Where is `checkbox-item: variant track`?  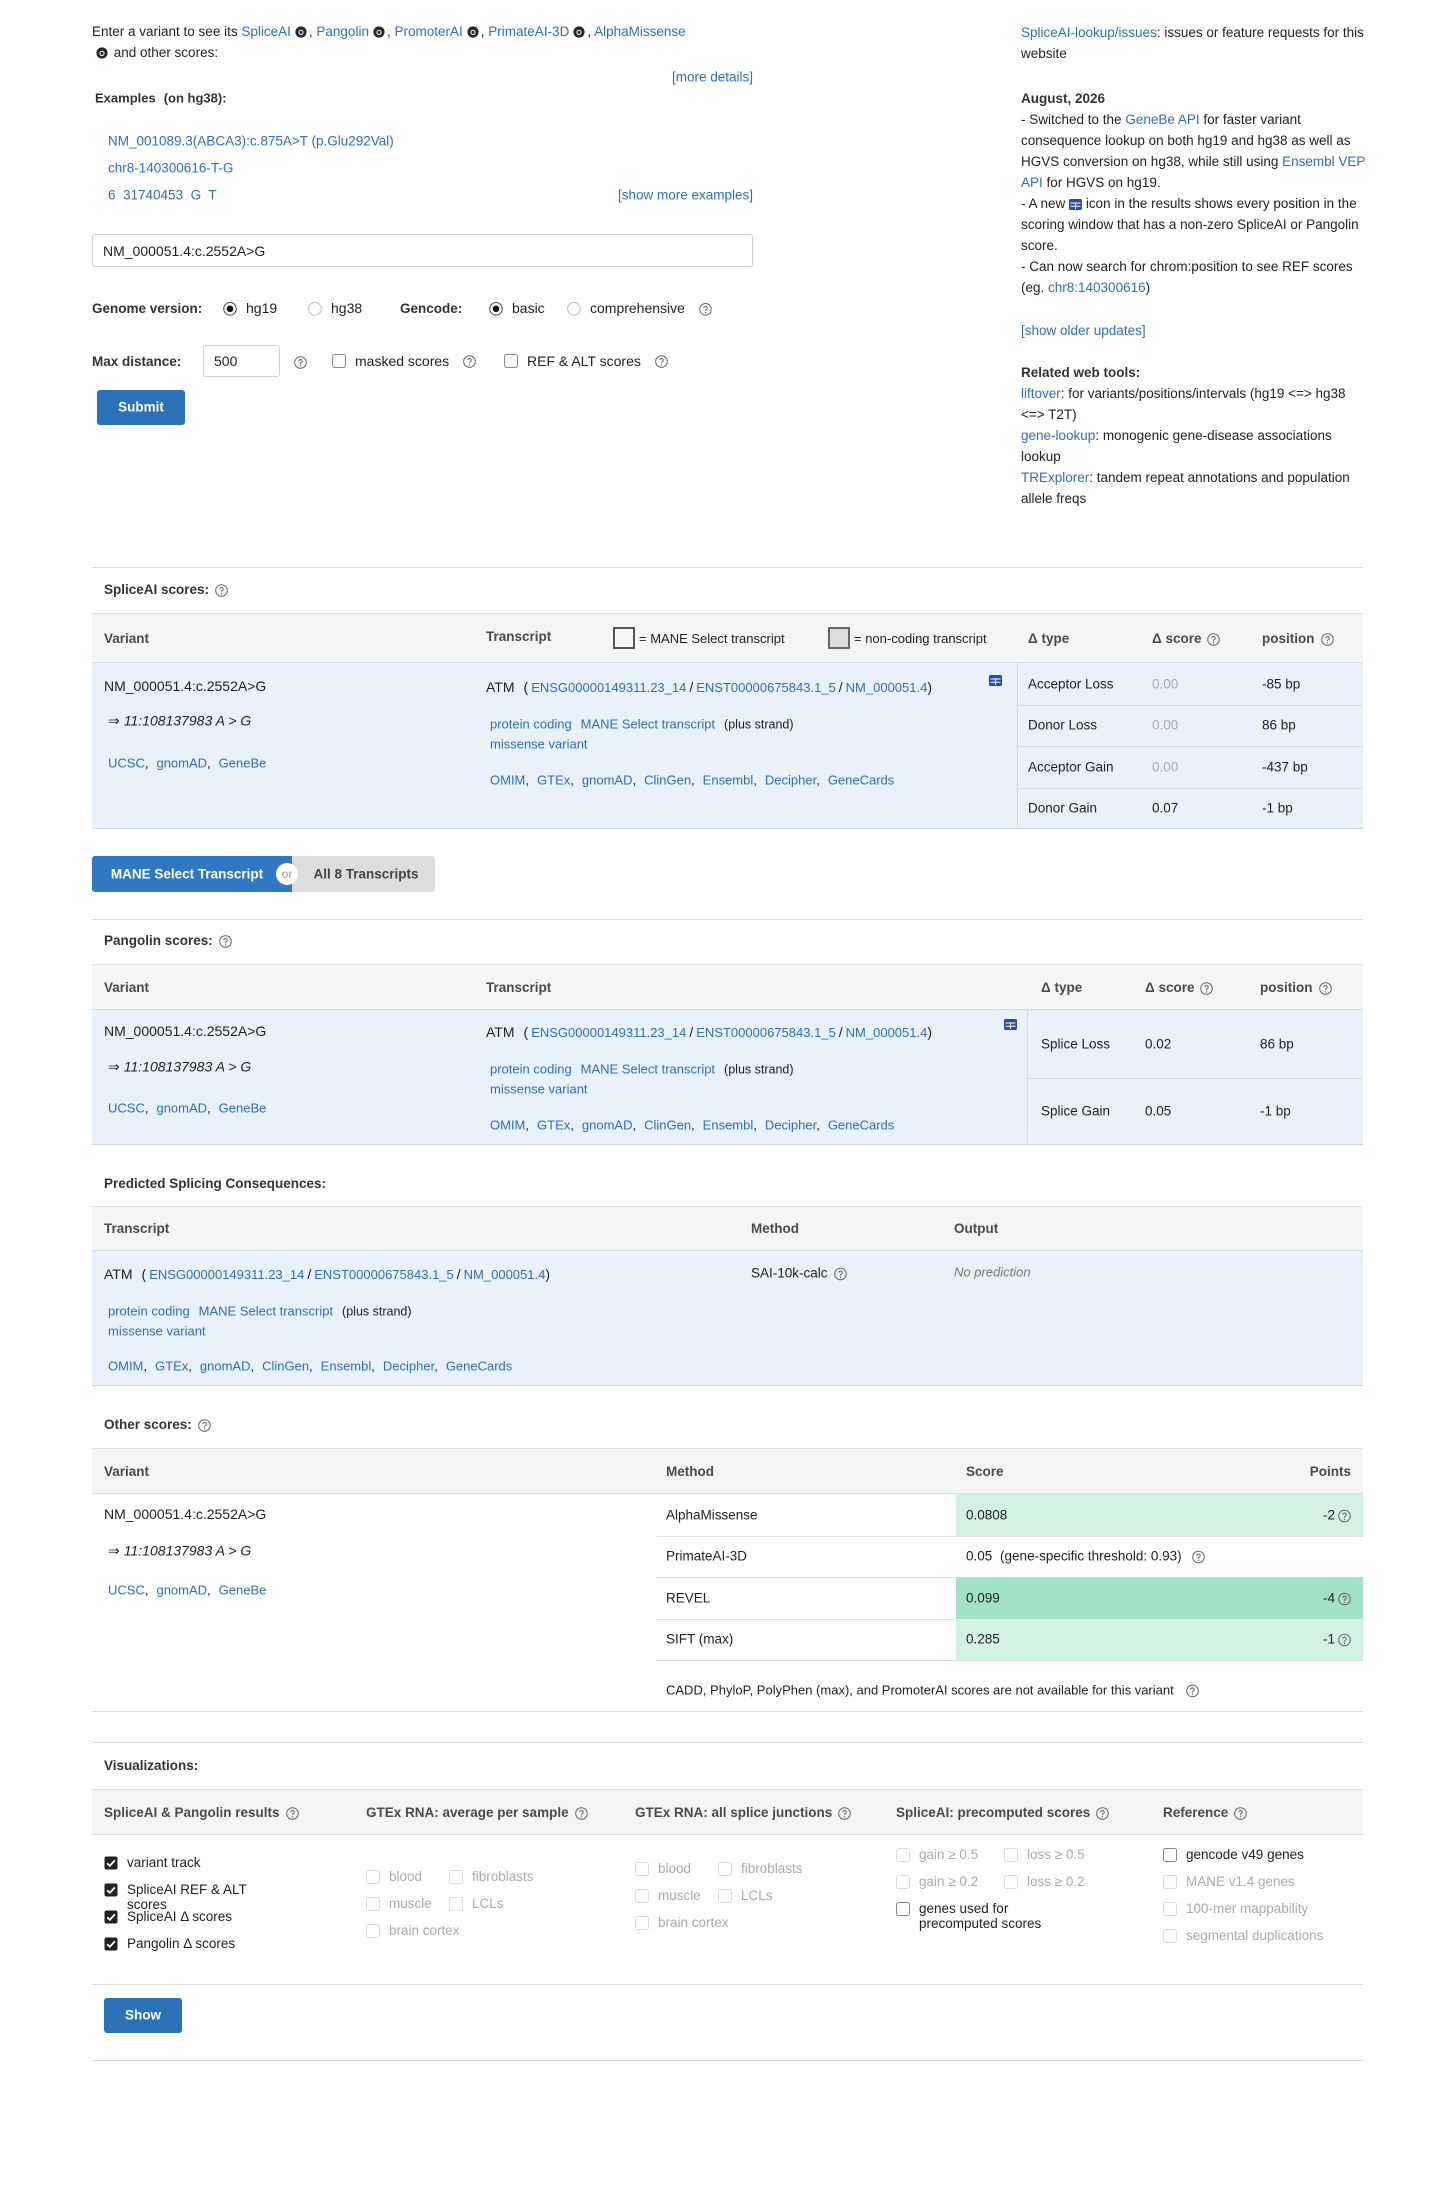 checkbox-item: variant track is located at coordinates (189, 1870).